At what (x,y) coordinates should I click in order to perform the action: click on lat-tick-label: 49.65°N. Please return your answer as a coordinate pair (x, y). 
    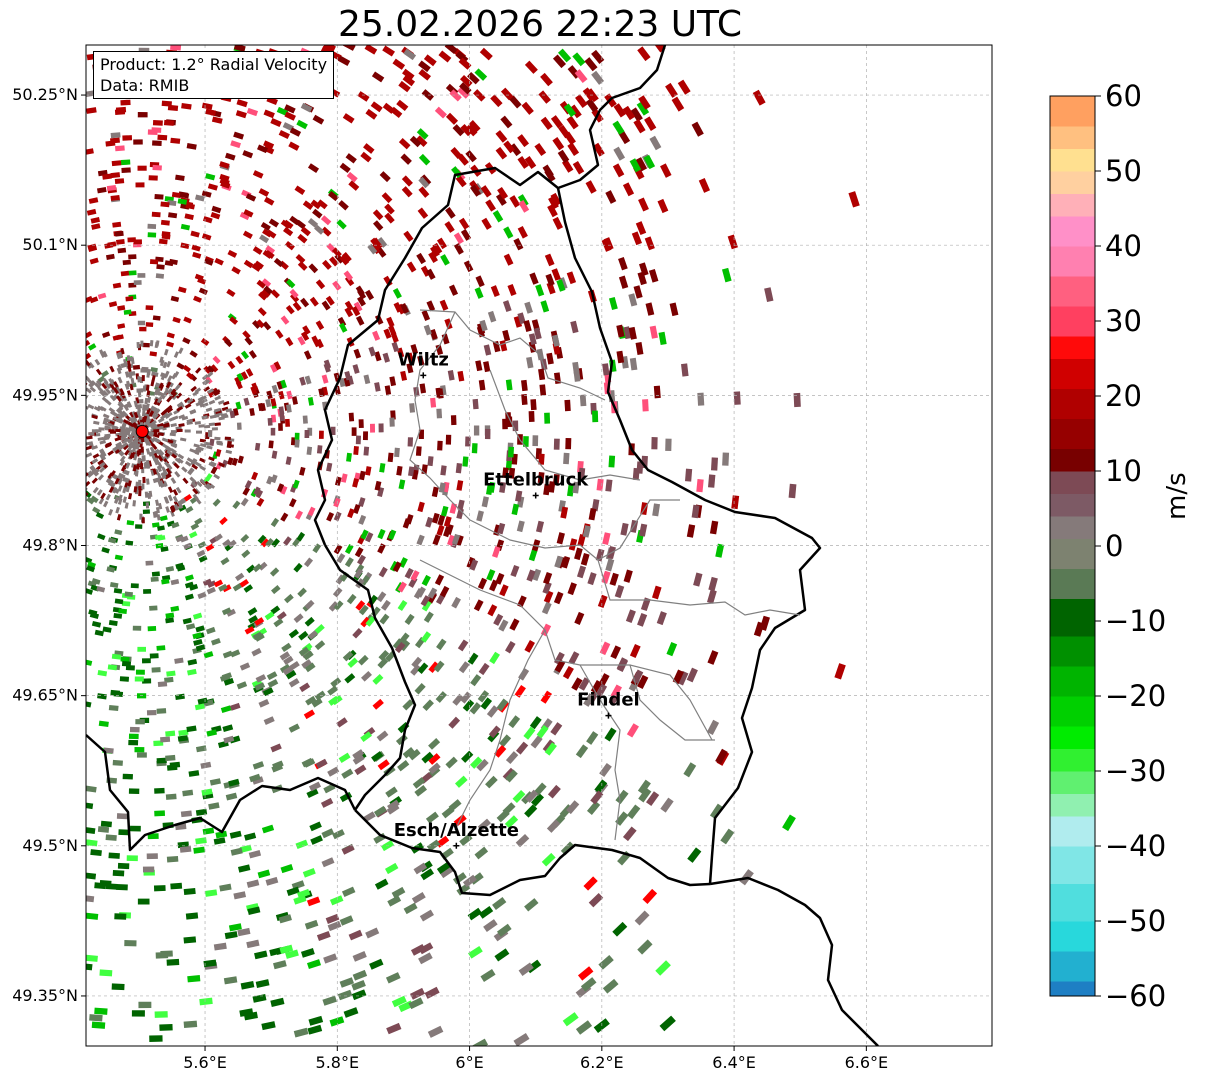
    Looking at the image, I should click on (45, 695).